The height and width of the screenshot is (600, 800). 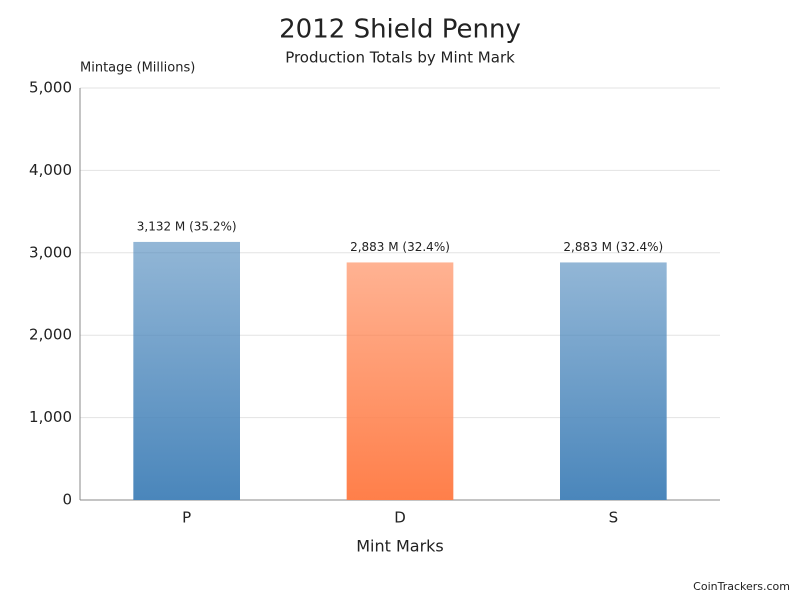 I want to click on y-tick-label: 3,000, so click(x=50, y=252).